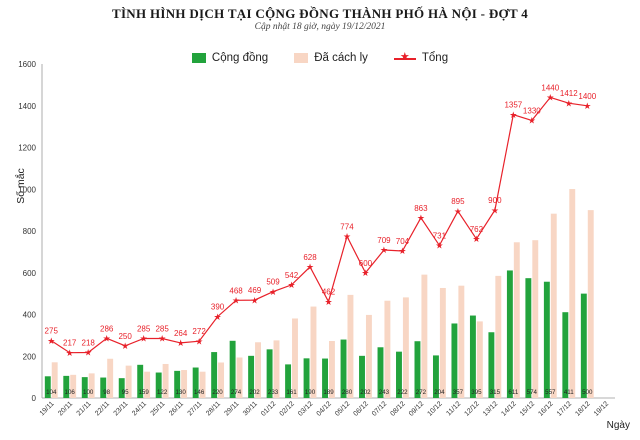  What do you see at coordinates (587, 392) in the screenshot?
I see `data-label-cong-dong: 500` at bounding box center [587, 392].